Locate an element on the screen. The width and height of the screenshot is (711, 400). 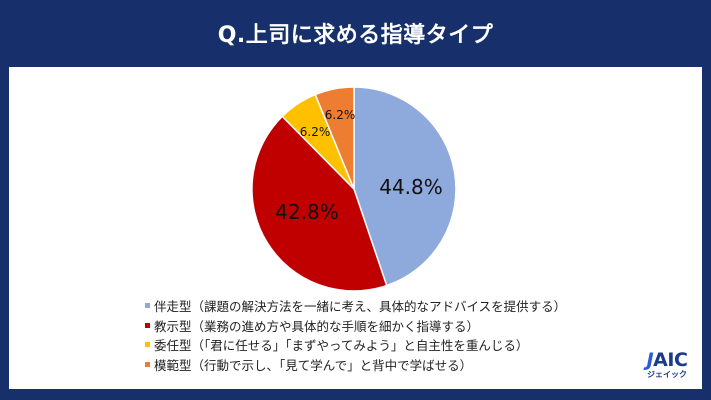
legend-item-mohan: 模範型（行動で示し、「見て学んで」と背中で学ばせる） is located at coordinates (355, 365).